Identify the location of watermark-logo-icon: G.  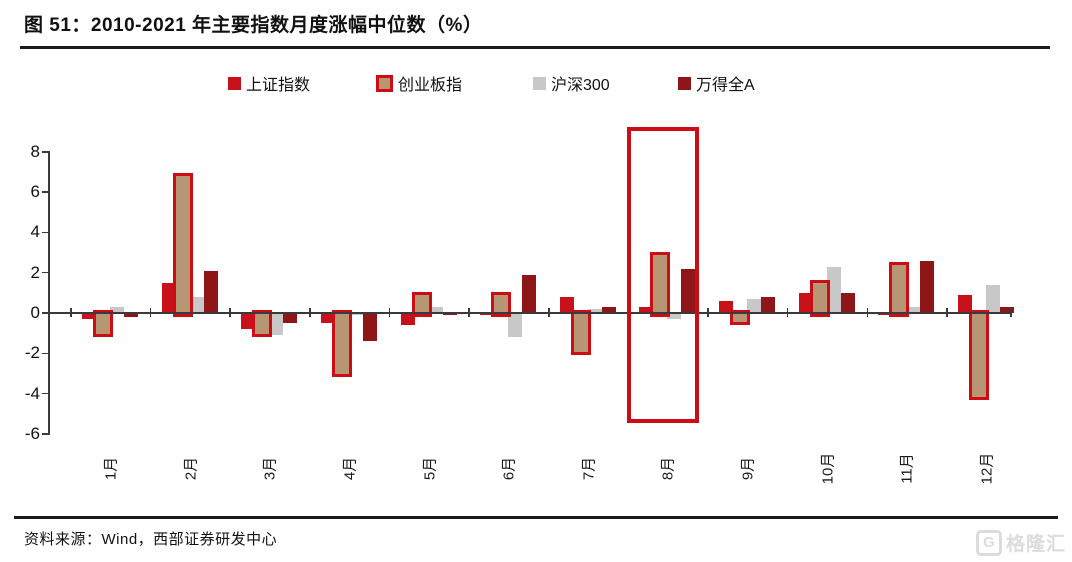
(988, 542).